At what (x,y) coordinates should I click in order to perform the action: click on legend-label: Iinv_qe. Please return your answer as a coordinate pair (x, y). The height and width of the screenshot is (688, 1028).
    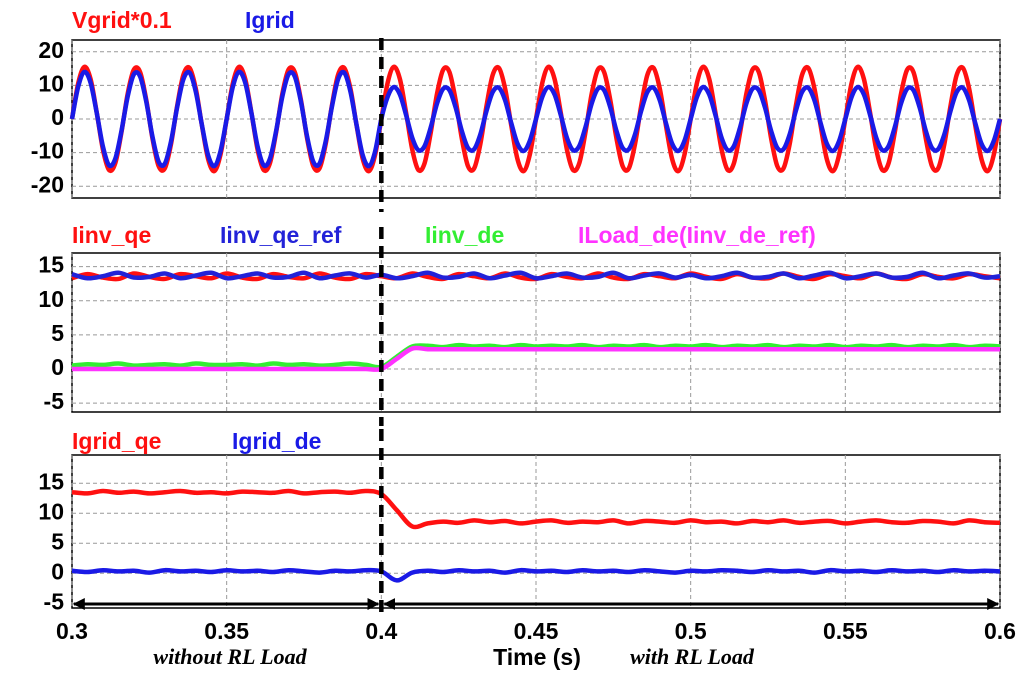
    Looking at the image, I should click on (111, 235).